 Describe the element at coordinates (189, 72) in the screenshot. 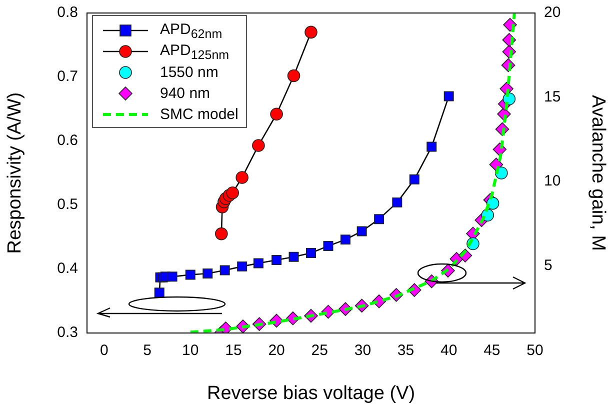

I see `legend-label: 1550 nm` at that location.